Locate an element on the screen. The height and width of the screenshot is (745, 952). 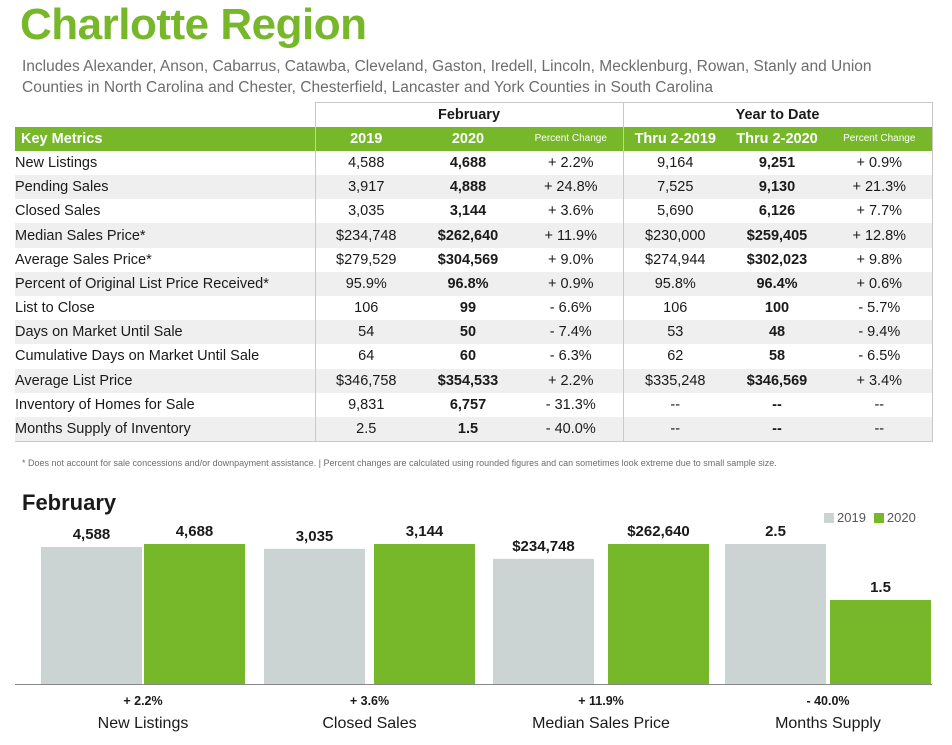
metric-value: $259,405 is located at coordinates (777, 235).